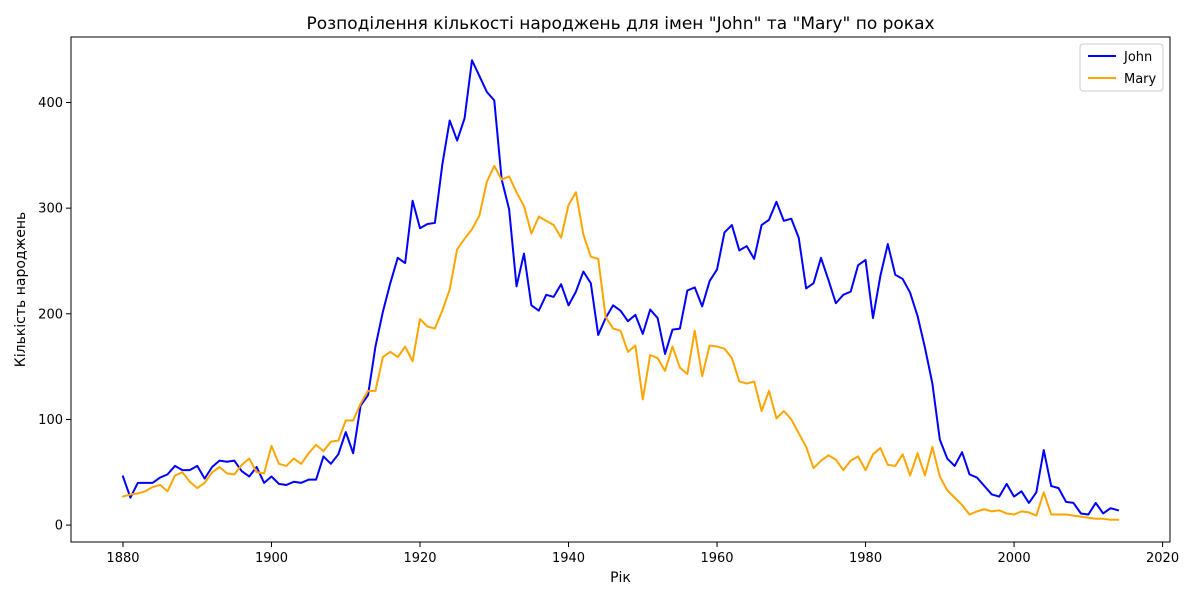 The height and width of the screenshot is (600, 1200). What do you see at coordinates (568, 558) in the screenshot?
I see `x-tick-label: 1940` at bounding box center [568, 558].